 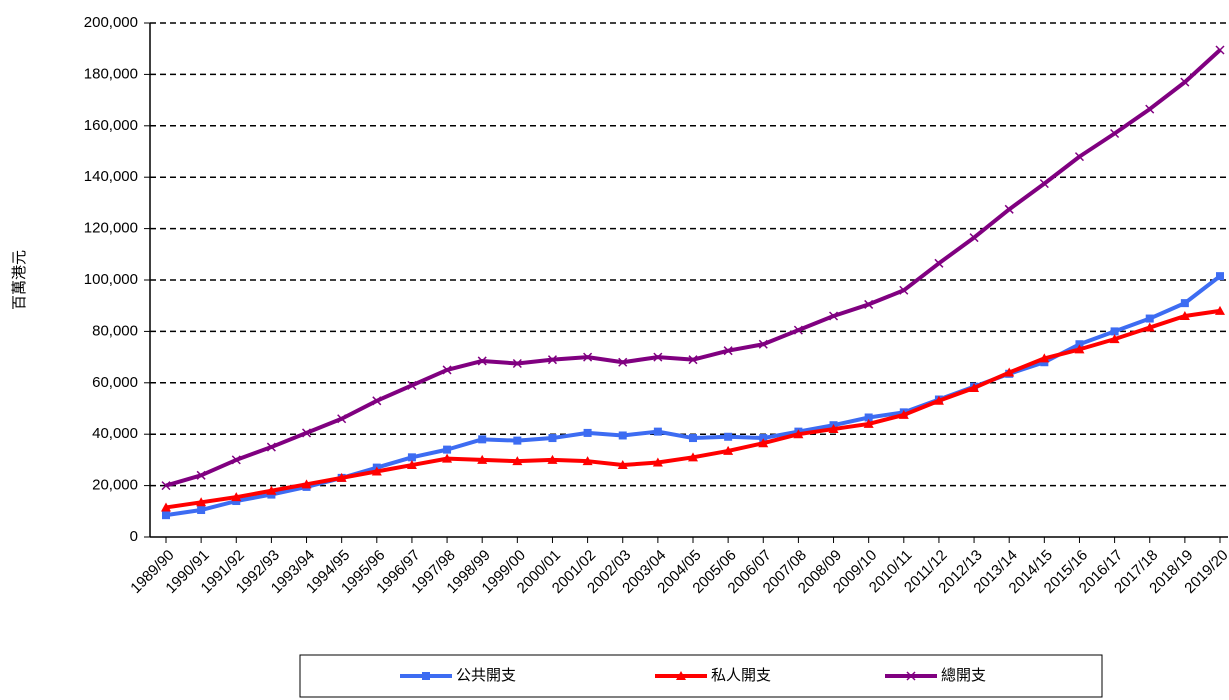 What do you see at coordinates (134, 536) in the screenshot?
I see `y-tick-label: 0` at bounding box center [134, 536].